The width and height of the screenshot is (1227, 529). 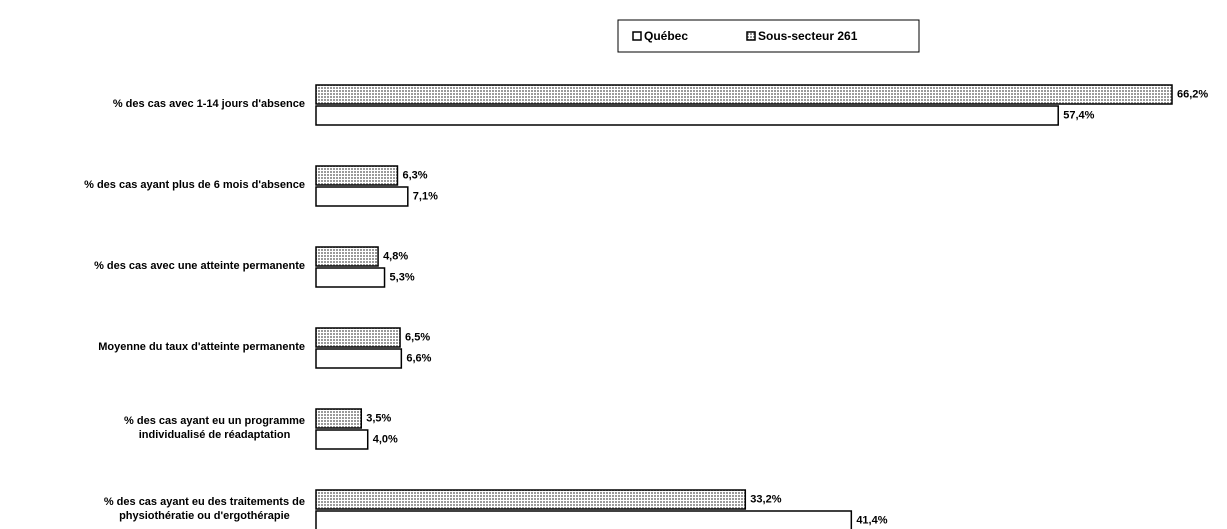 I want to click on value-label: 6,3%, so click(x=414, y=175).